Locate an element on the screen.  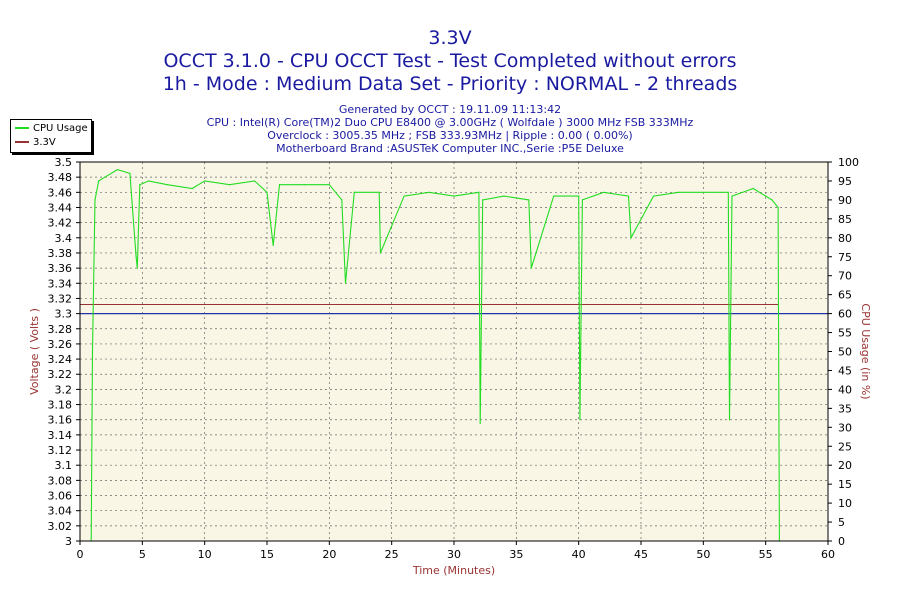
y-tick-label: 3.3 is located at coordinates (64, 314).